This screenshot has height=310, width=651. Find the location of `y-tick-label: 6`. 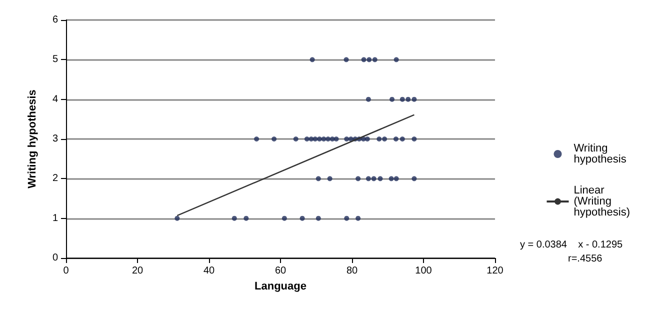

y-tick-label: 6 is located at coordinates (55, 20).